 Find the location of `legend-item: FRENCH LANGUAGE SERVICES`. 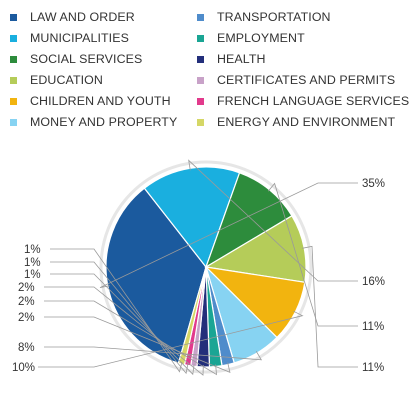

legend-item: FRENCH LANGUAGE SERVICES is located at coordinates (303, 101).